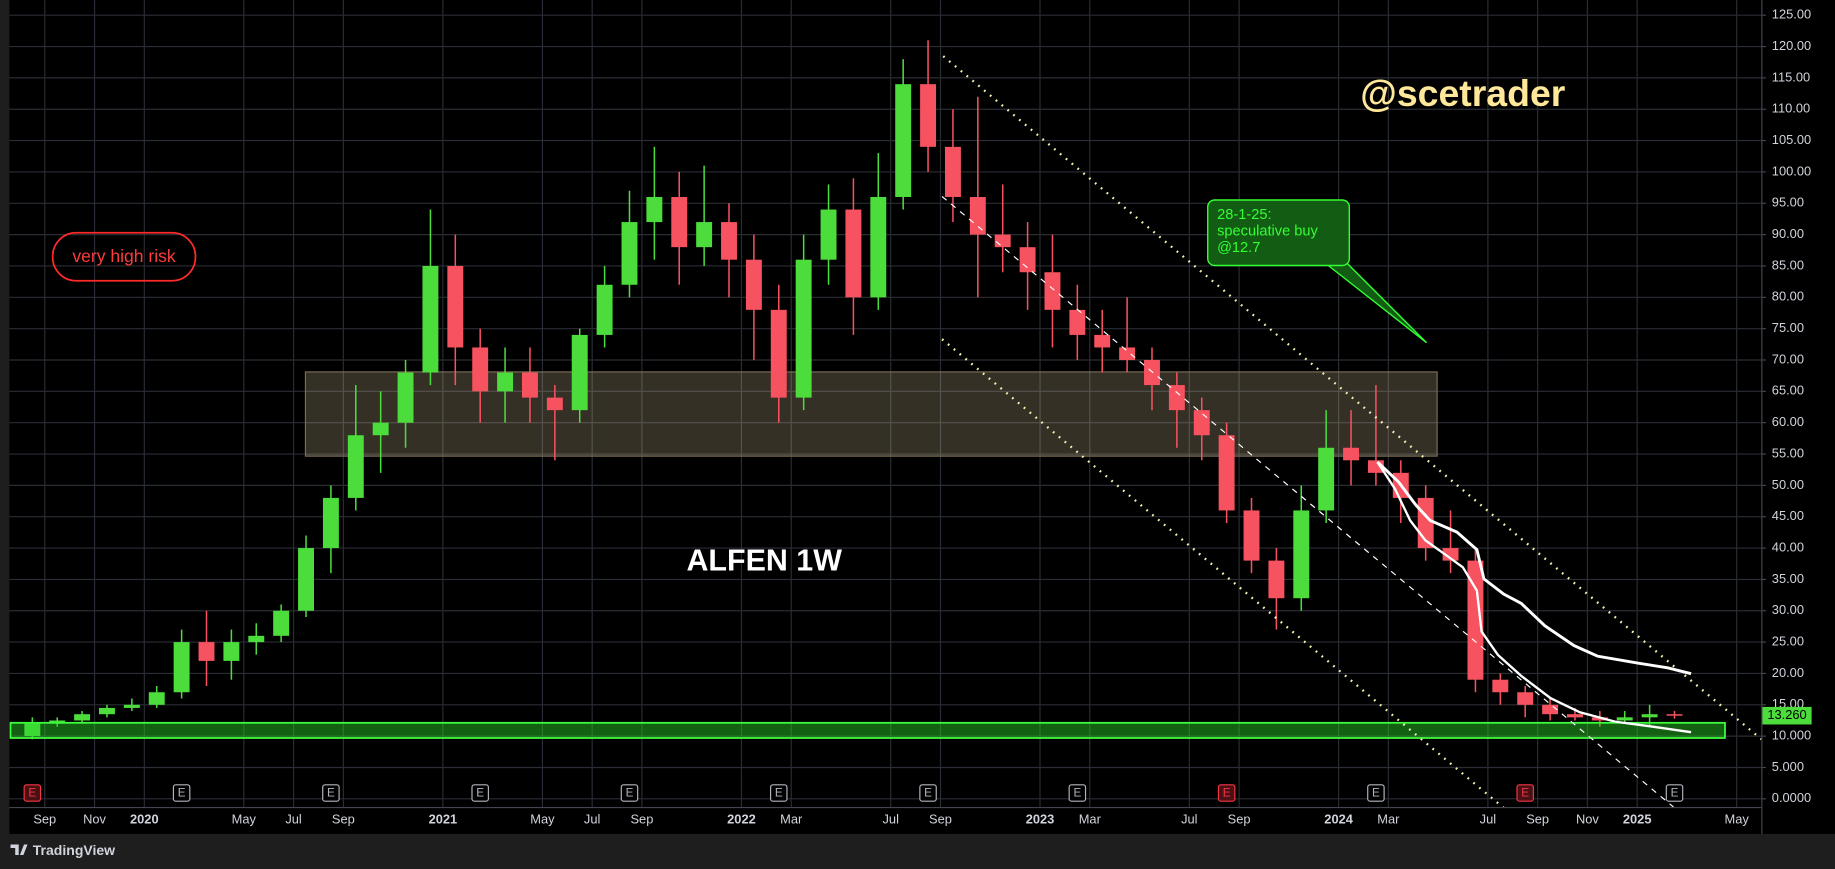 Image resolution: width=1835 pixels, height=869 pixels. I want to click on callout-text: speculative buy, so click(1267, 231).